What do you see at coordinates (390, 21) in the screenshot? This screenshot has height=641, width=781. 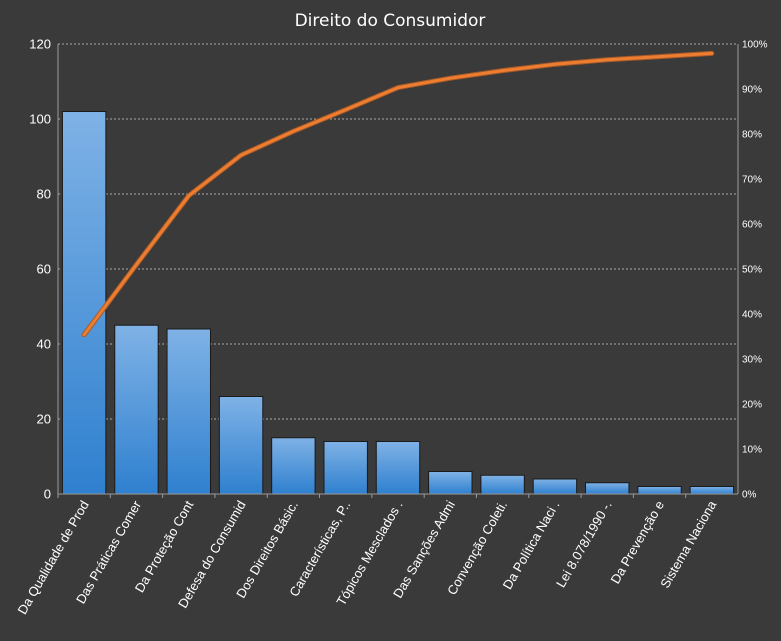 I see `chart-title: Direito do Consumidor` at bounding box center [390, 21].